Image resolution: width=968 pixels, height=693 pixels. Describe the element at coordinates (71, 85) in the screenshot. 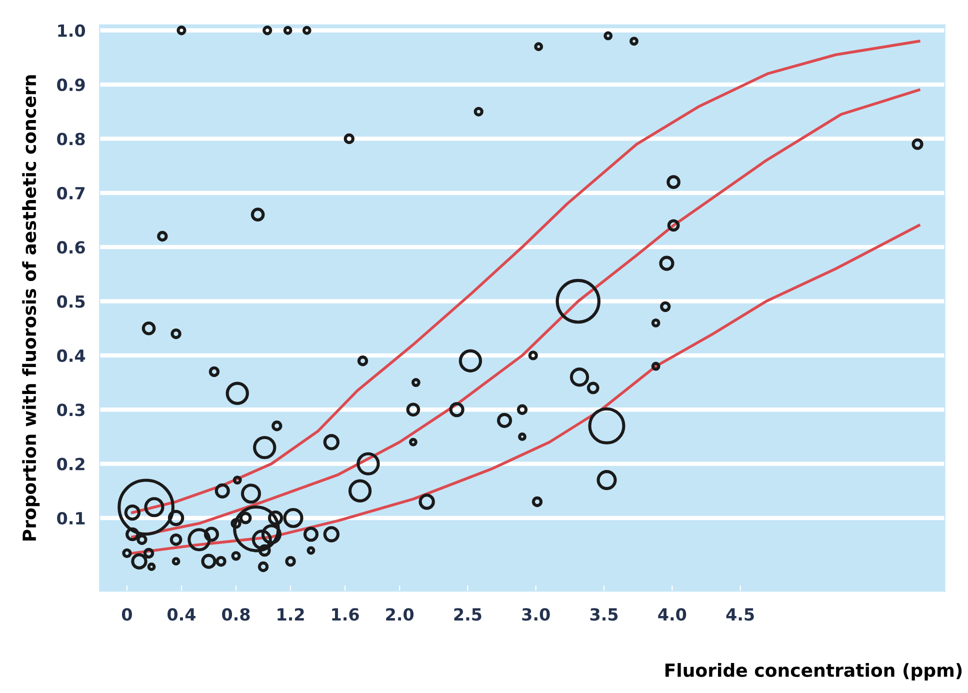

I see `y-tick-label: 0.9` at that location.